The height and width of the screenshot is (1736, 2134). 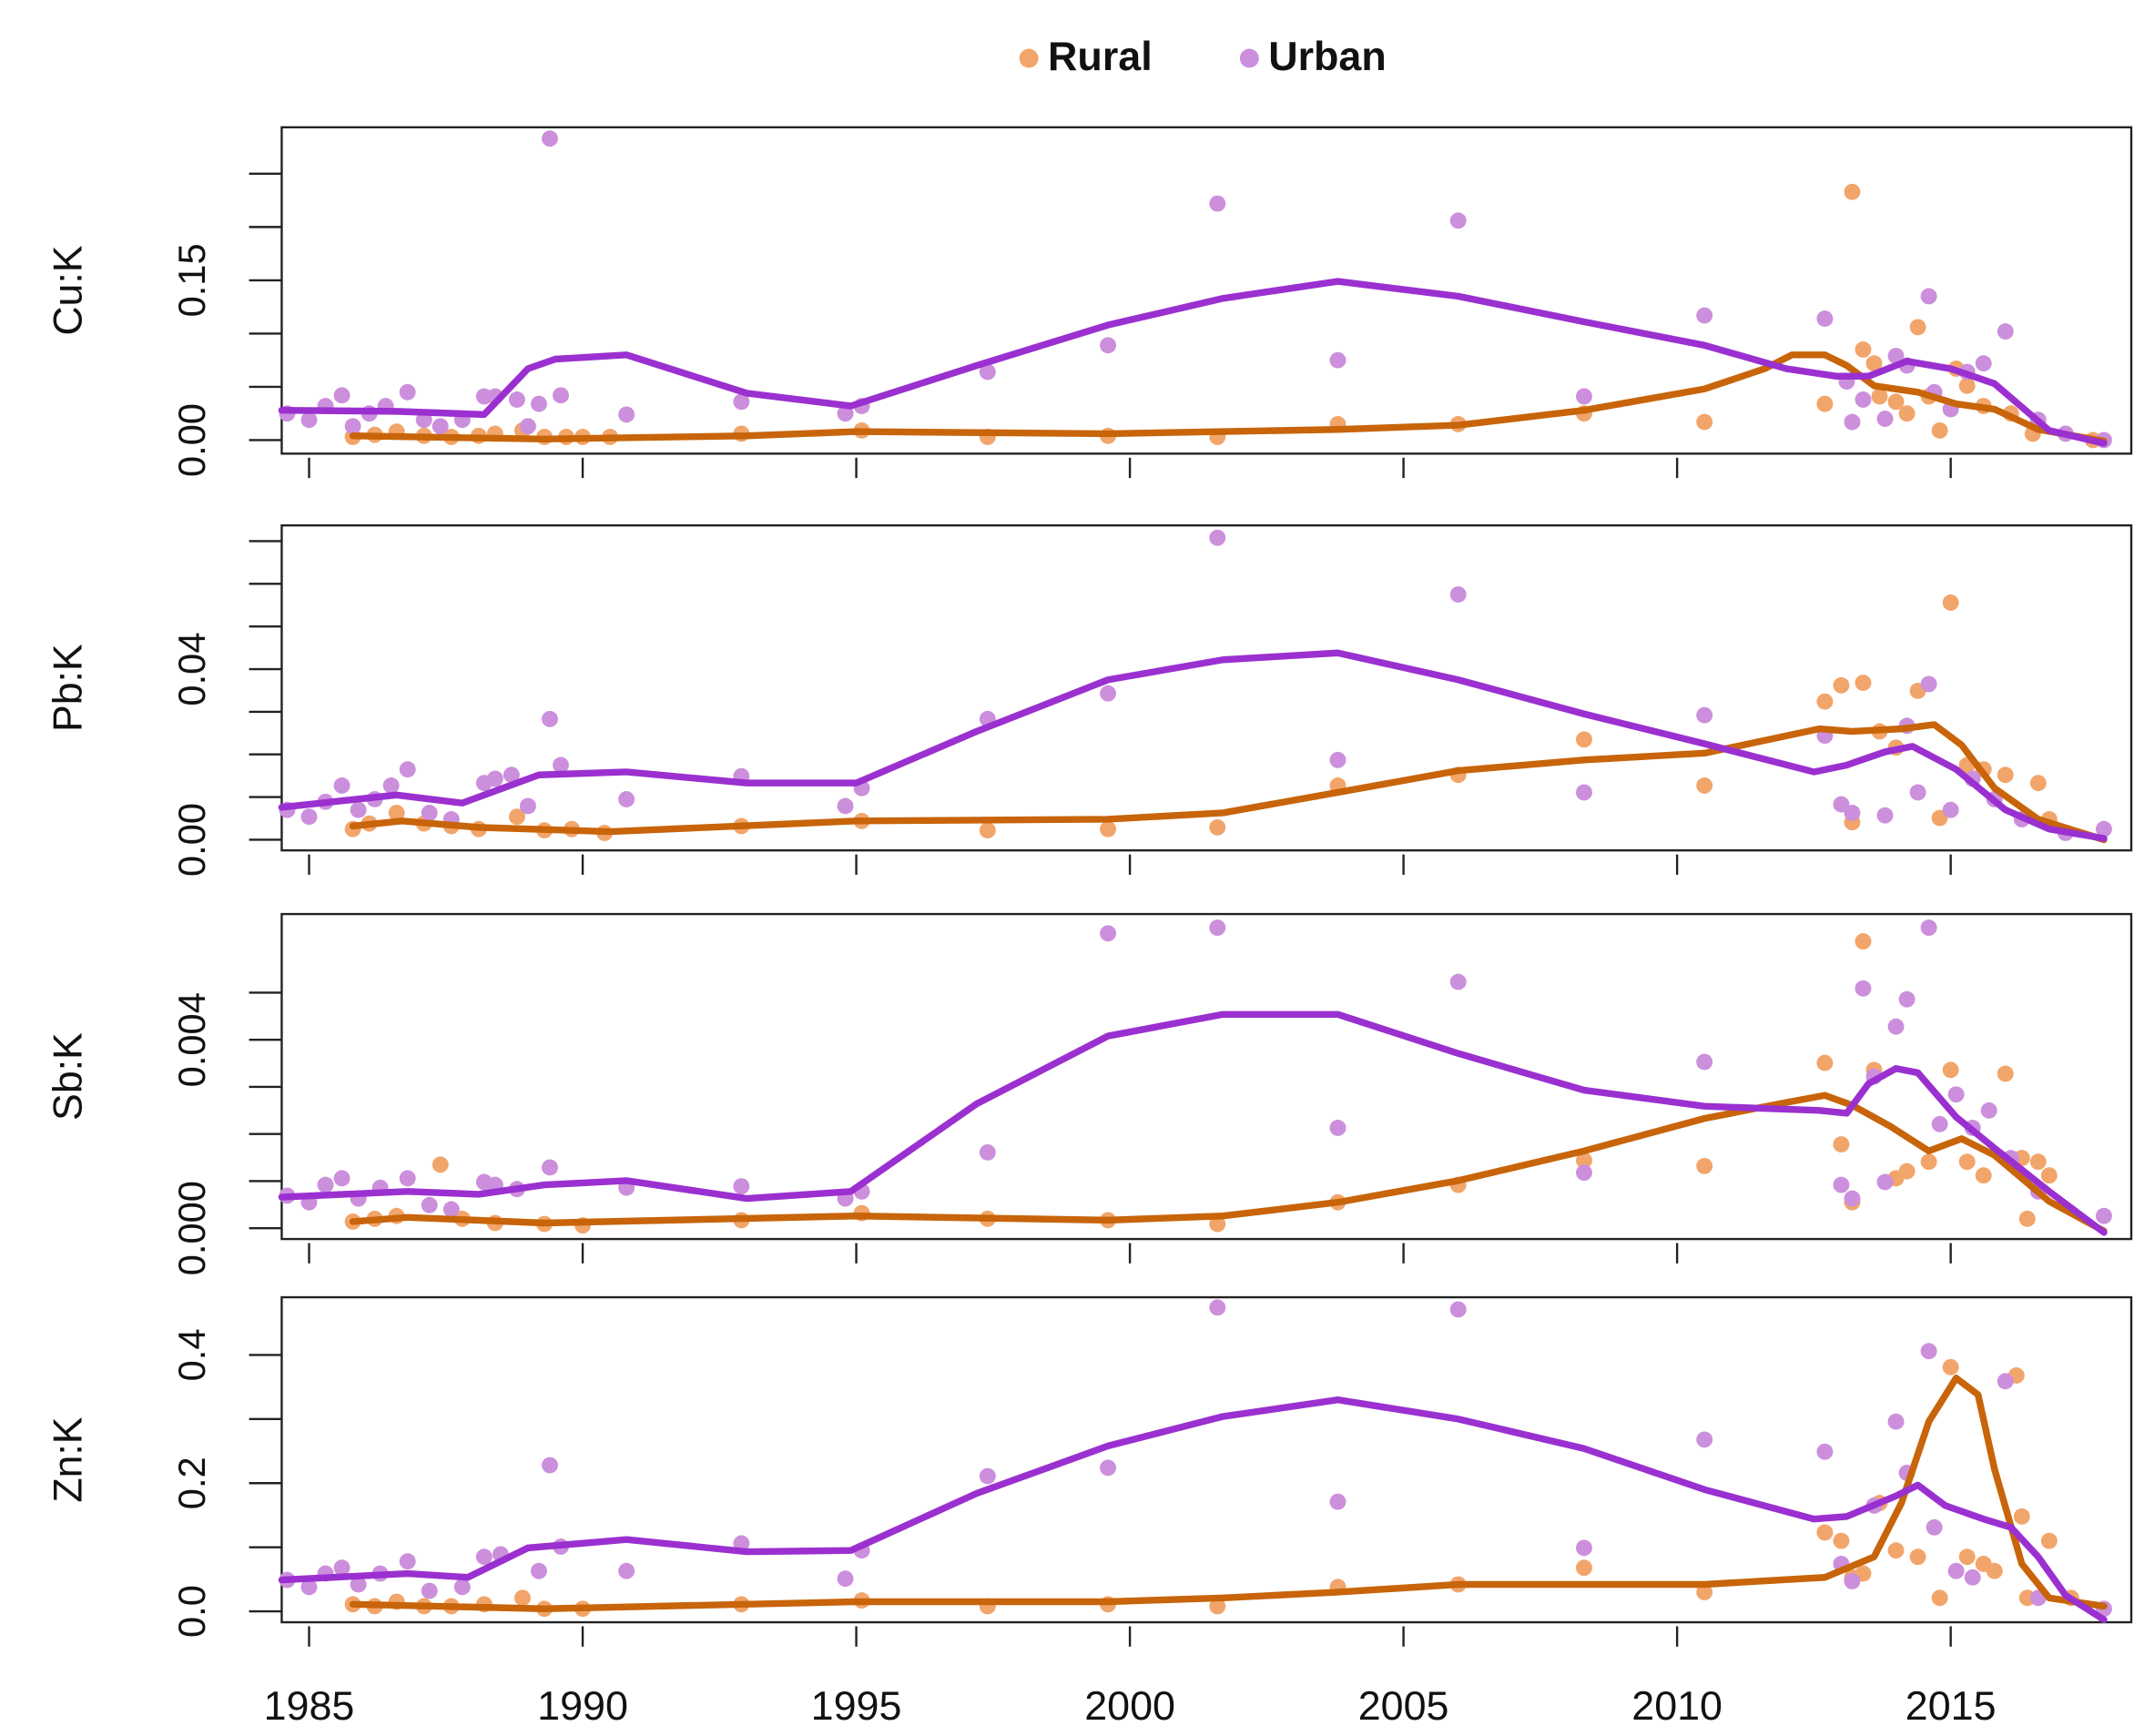 What do you see at coordinates (68, 290) in the screenshot?
I see `y-axis-label: Cu:K` at bounding box center [68, 290].